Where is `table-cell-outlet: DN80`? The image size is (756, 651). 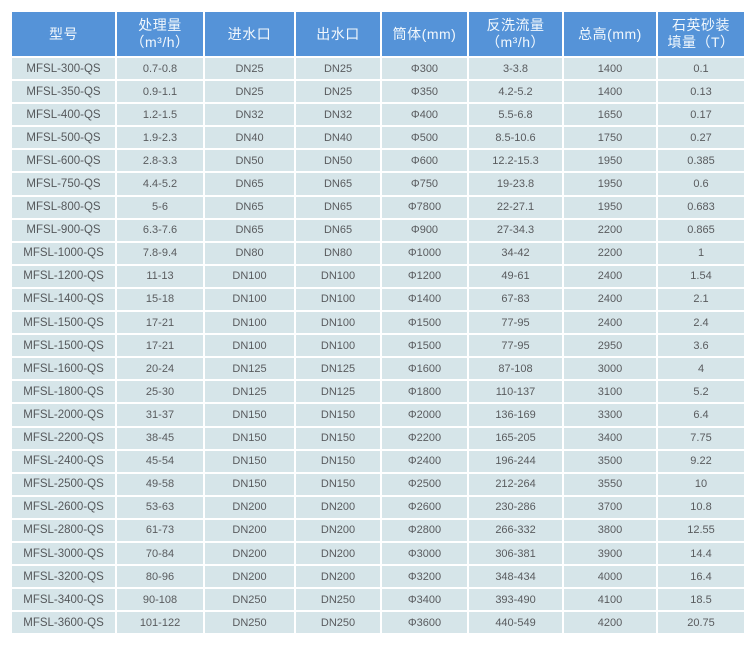
table-cell-outlet: DN80 is located at coordinates (338, 253).